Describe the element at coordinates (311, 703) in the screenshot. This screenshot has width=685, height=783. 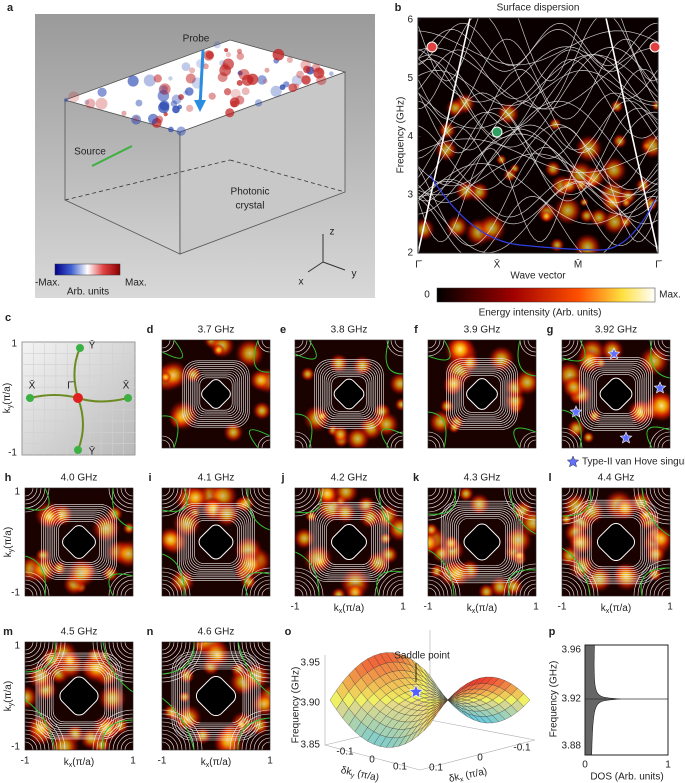
I see `z-tick-label: 3.90` at that location.